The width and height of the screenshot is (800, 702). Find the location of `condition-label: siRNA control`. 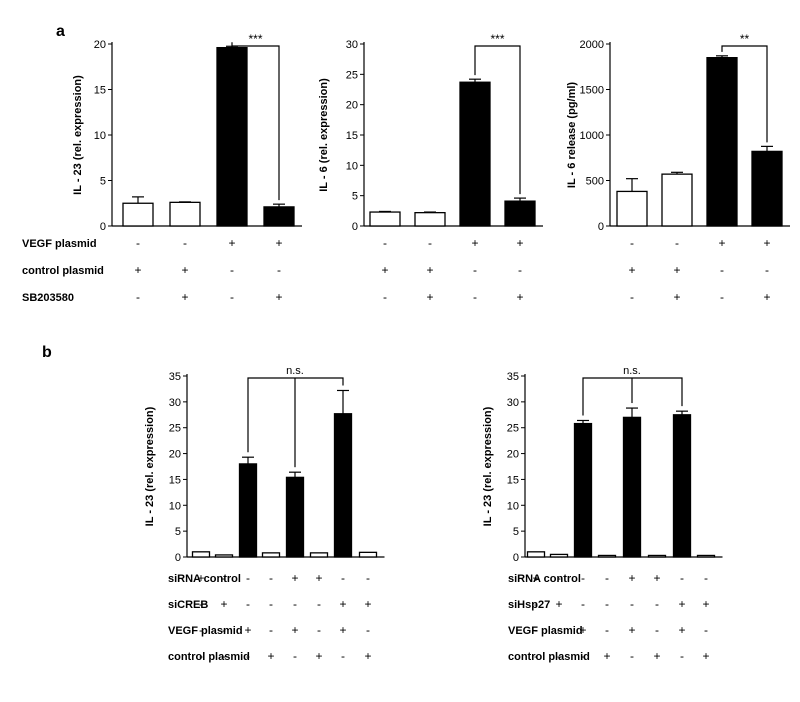

condition-label: siRNA control is located at coordinates (204, 579).